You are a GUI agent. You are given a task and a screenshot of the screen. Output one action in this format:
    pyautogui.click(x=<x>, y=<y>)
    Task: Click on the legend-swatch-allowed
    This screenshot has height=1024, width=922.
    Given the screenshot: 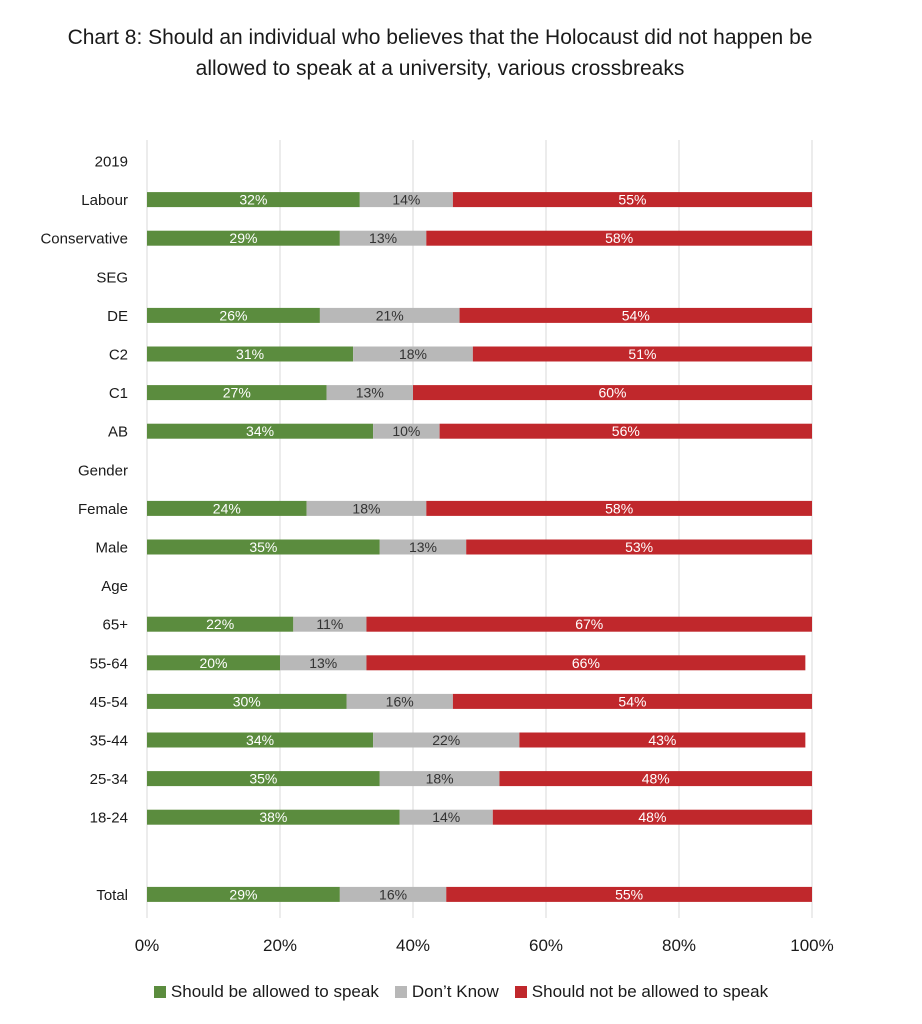 What is the action you would take?
    pyautogui.click(x=159, y=992)
    